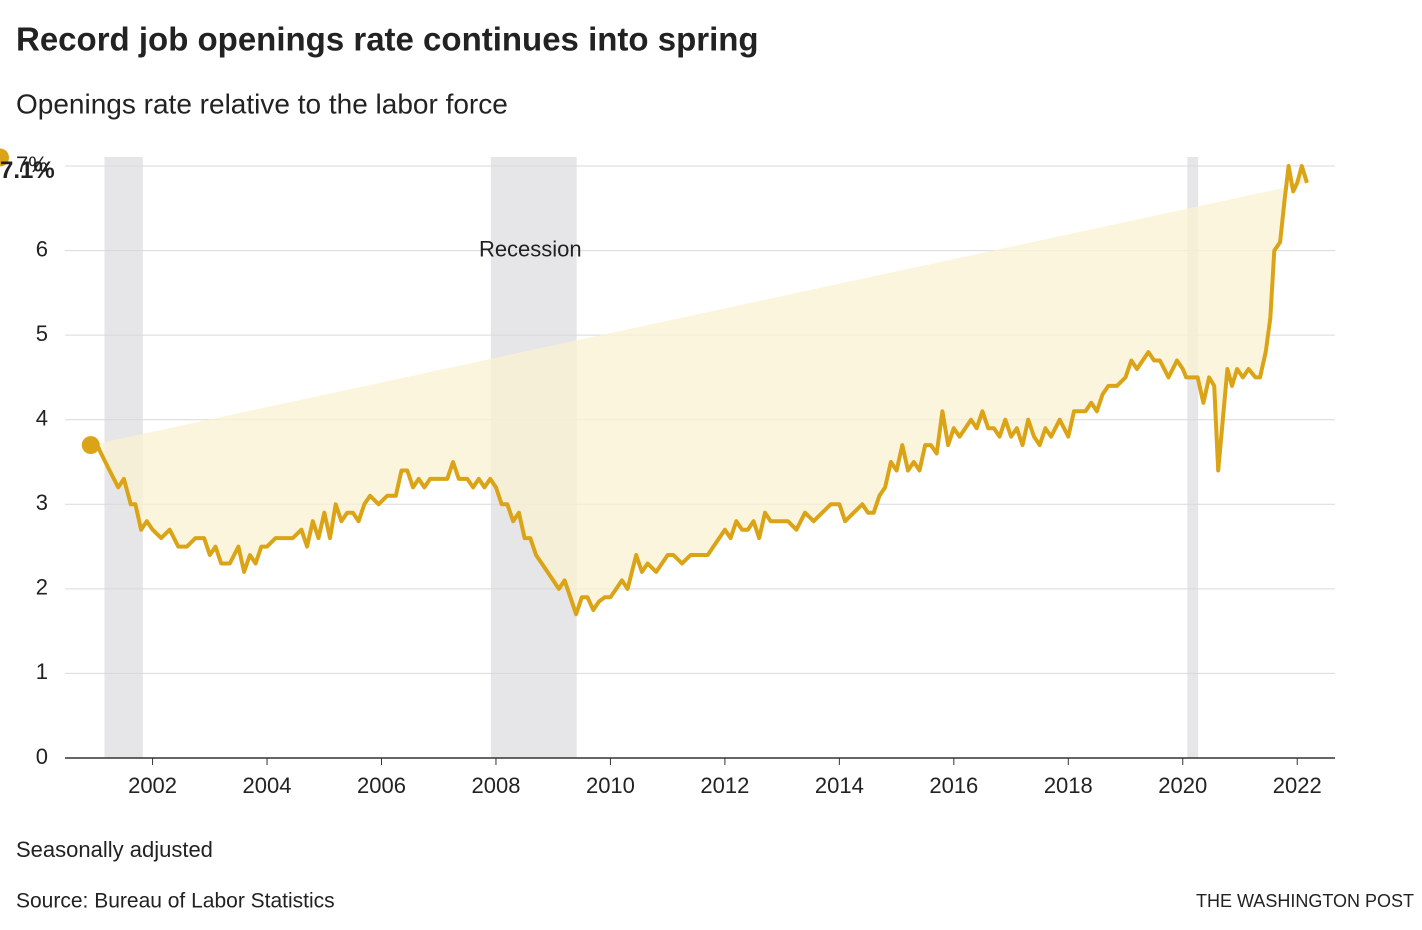 Image resolution: width=1422 pixels, height=930 pixels. What do you see at coordinates (381, 785) in the screenshot?
I see `x-tick-label: 2006` at bounding box center [381, 785].